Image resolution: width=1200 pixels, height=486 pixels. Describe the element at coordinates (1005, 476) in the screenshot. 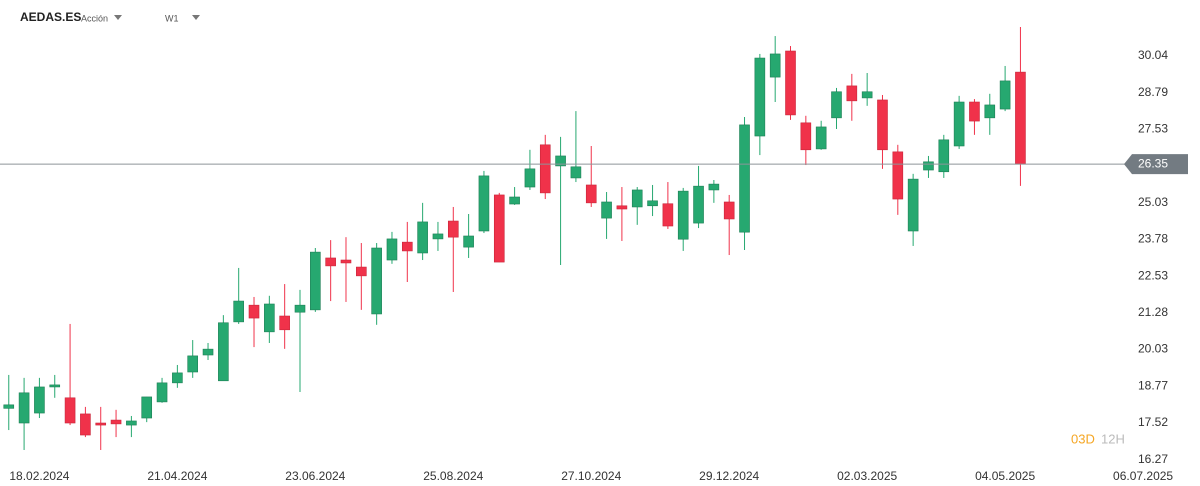

I see `x-tick-label: 04.05.2025` at that location.